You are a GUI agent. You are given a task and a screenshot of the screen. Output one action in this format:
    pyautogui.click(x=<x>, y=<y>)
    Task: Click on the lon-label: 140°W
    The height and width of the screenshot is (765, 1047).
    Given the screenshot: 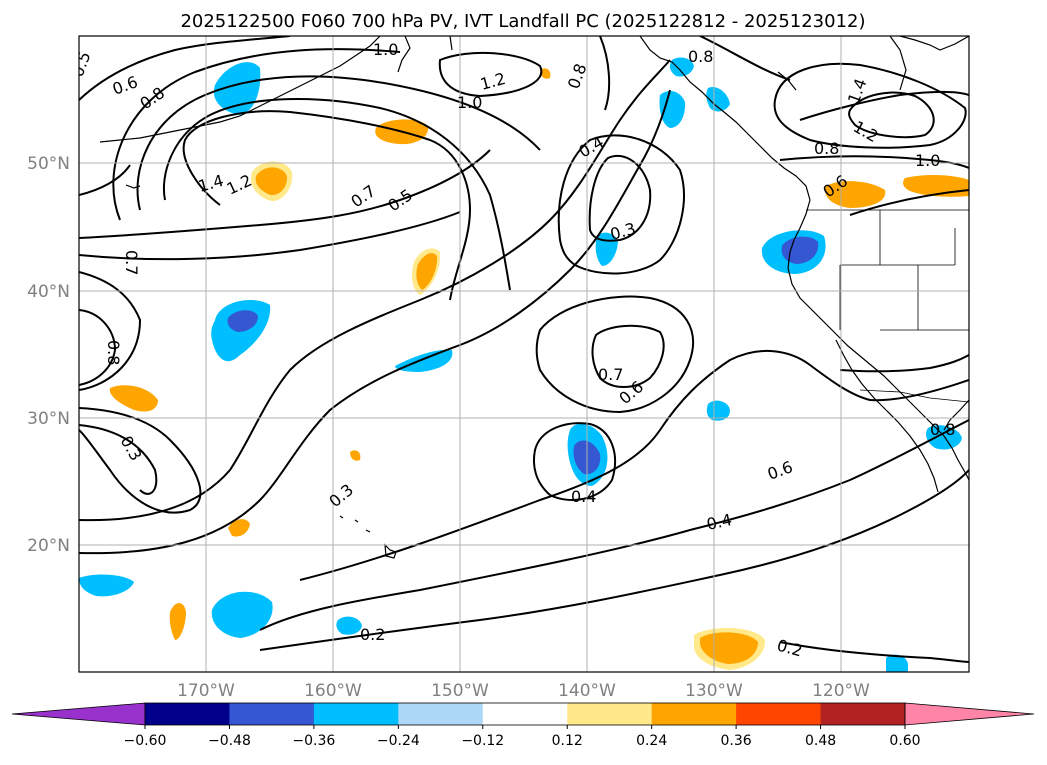 What is the action you would take?
    pyautogui.click(x=587, y=691)
    